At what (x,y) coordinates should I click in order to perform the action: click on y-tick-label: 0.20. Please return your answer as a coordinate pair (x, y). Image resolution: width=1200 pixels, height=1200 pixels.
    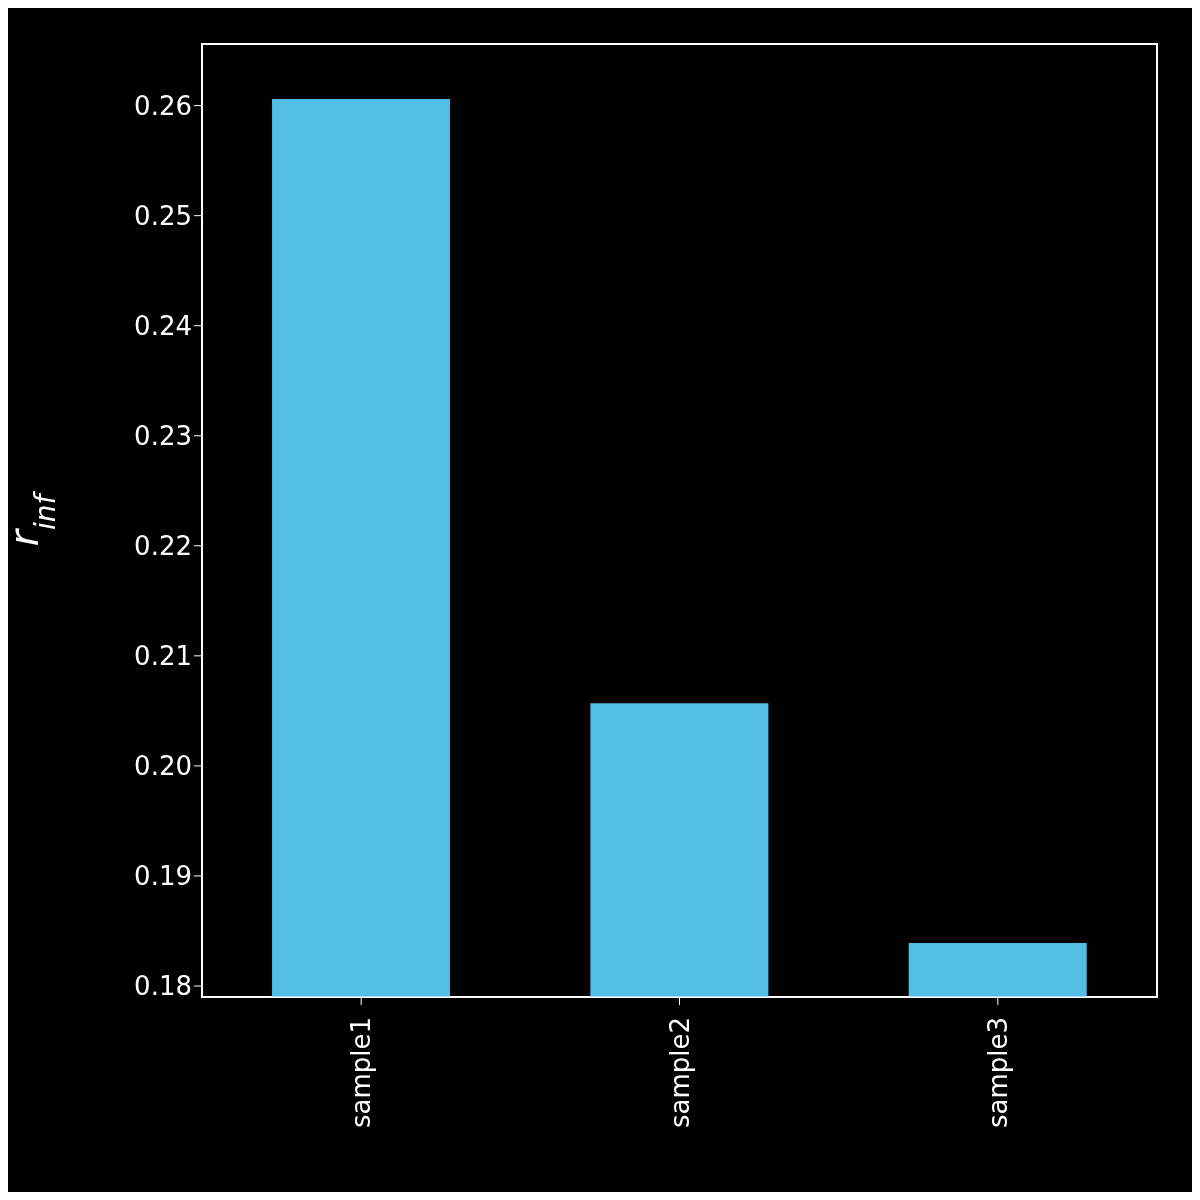
    Looking at the image, I should click on (163, 766).